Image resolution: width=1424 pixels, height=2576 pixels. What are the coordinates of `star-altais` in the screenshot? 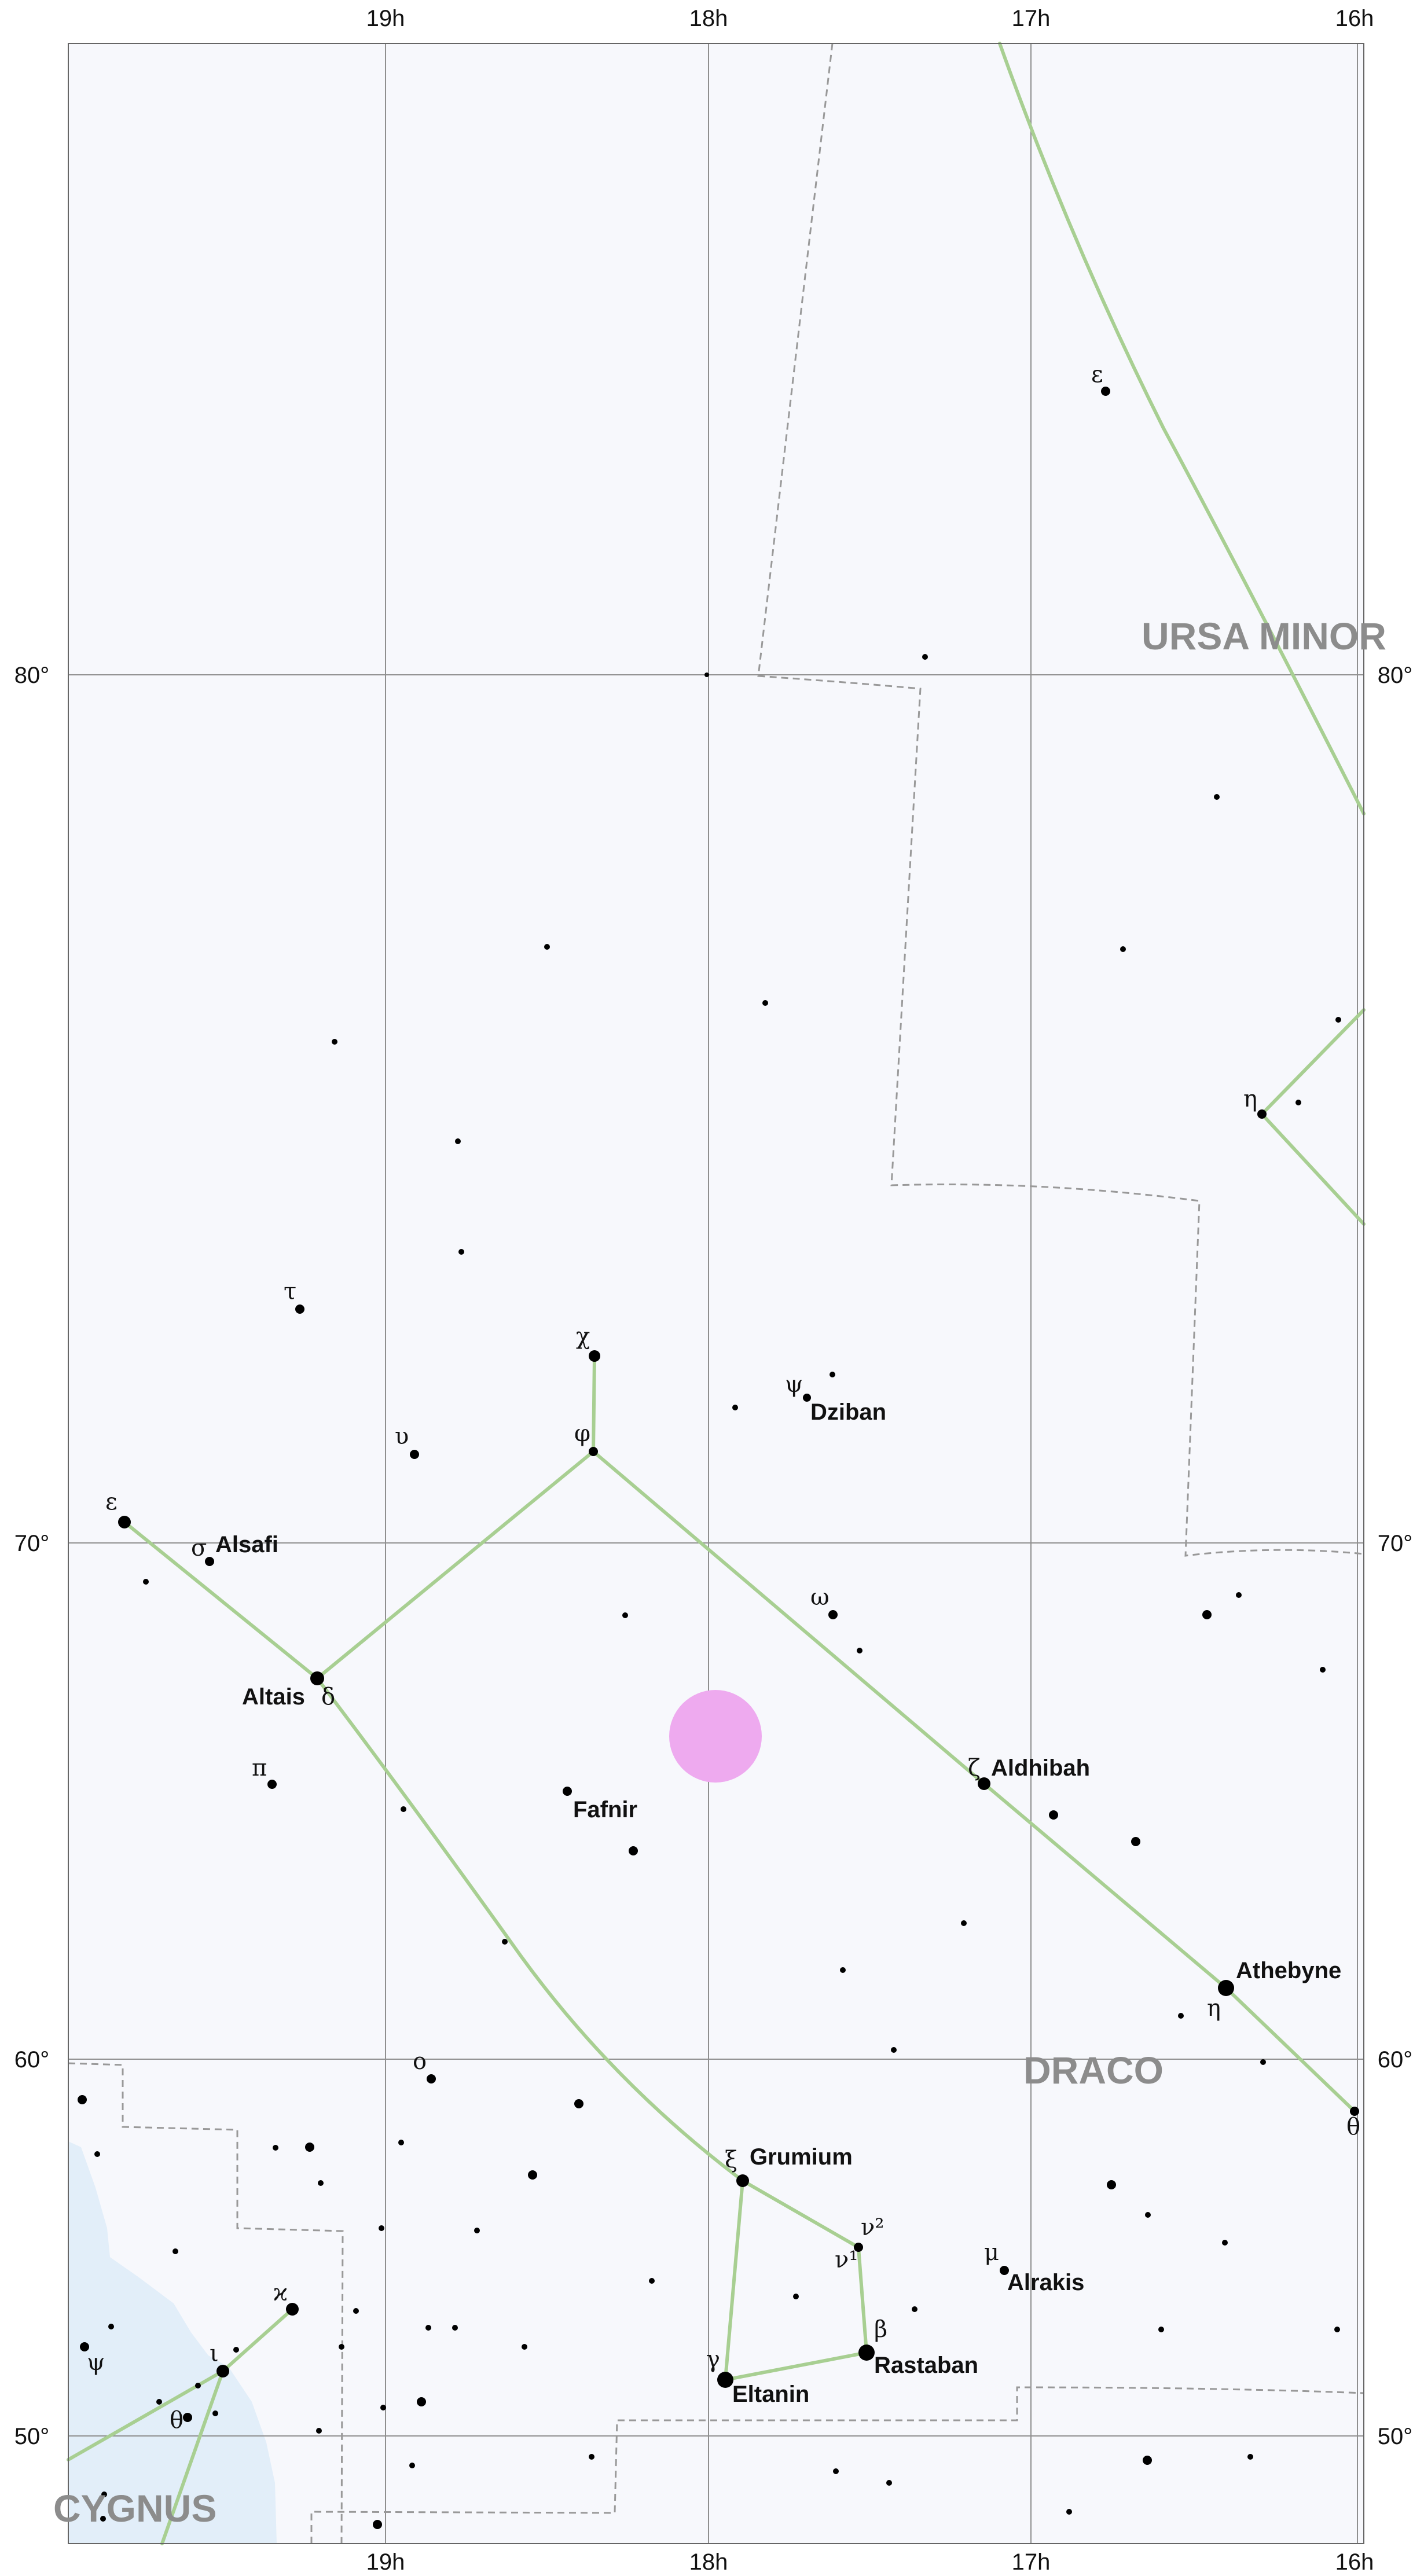 It's located at (317, 1678).